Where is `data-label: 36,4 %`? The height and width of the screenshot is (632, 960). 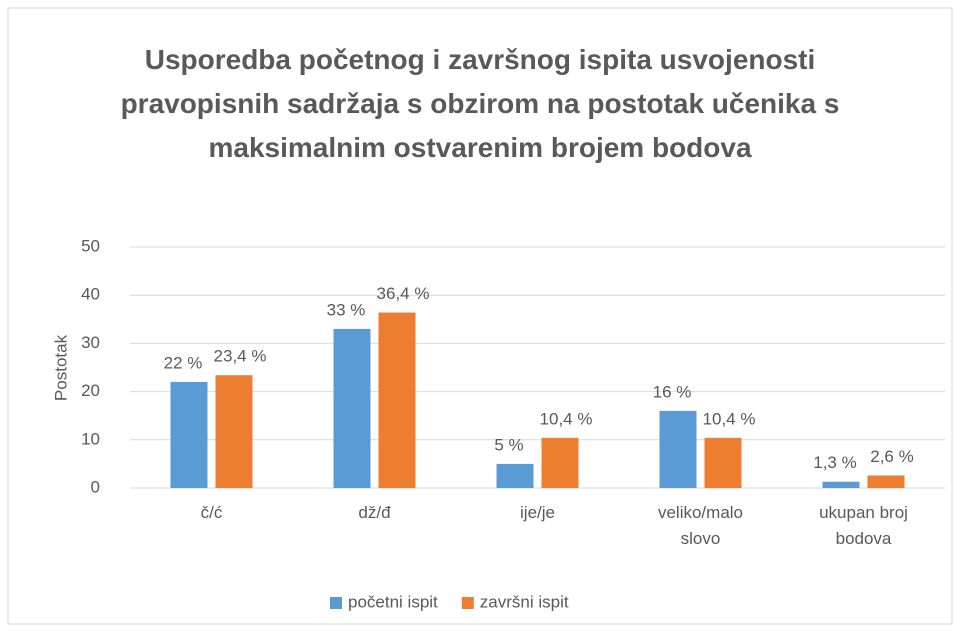 data-label: 36,4 % is located at coordinates (403, 293).